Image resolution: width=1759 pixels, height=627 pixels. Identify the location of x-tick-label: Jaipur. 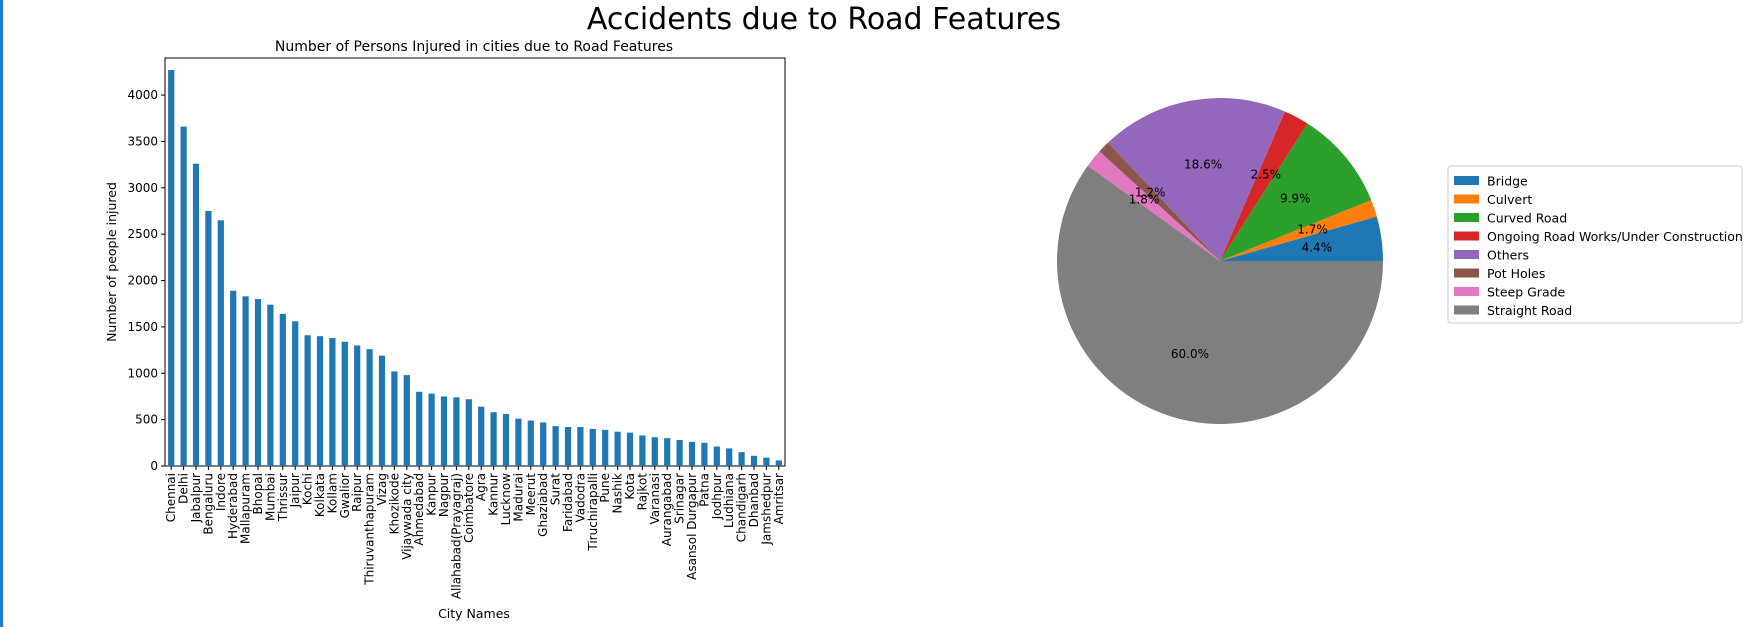
(295, 490).